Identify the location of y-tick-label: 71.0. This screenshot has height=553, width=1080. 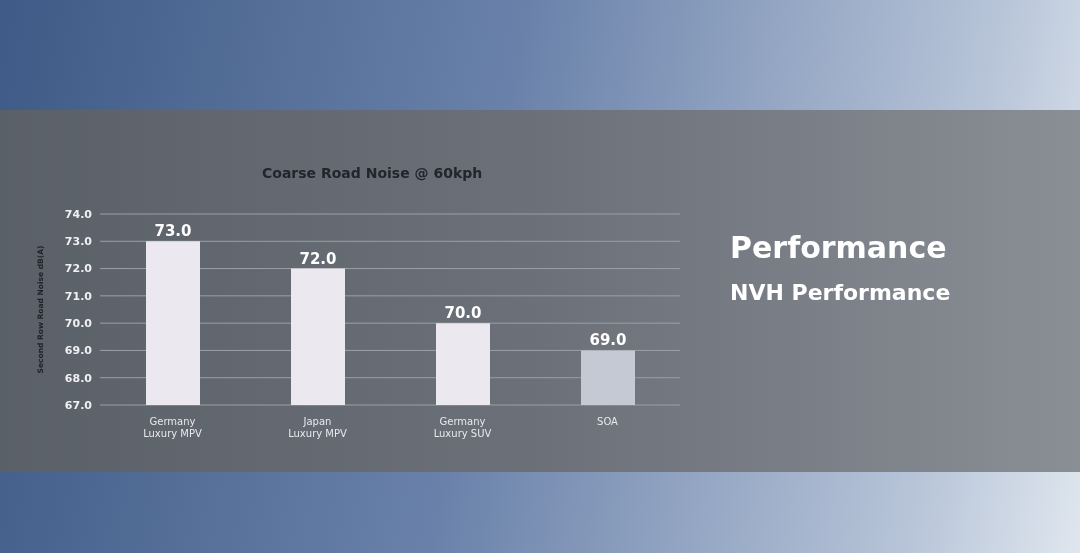
(78, 296).